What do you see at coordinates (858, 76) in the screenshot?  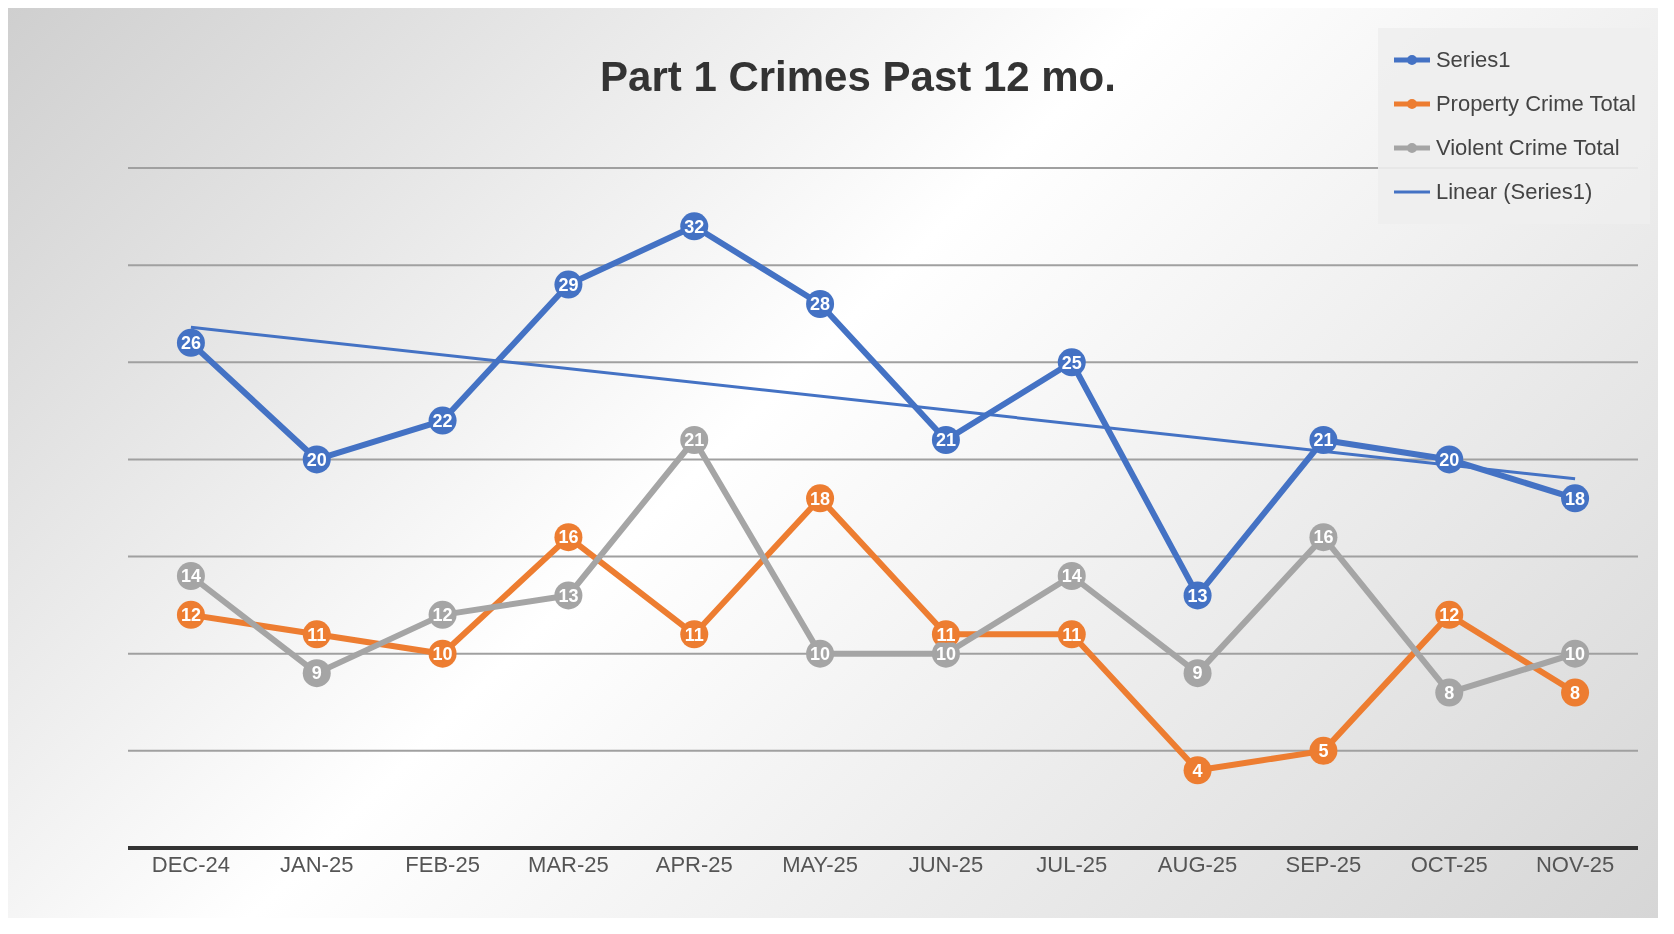 I see `chart-title: Part 1 Crimes Past 12 mo.` at bounding box center [858, 76].